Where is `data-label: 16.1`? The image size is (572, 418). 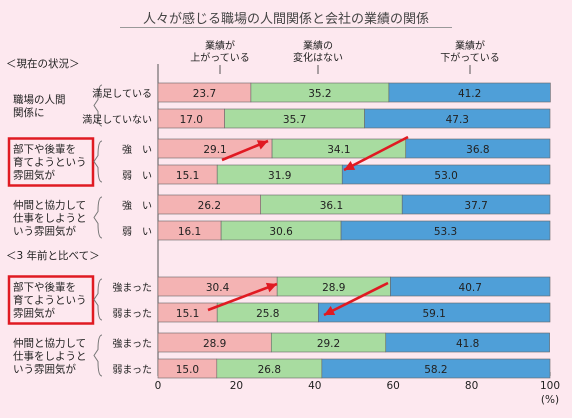
data-label: 16.1 is located at coordinates (189, 232).